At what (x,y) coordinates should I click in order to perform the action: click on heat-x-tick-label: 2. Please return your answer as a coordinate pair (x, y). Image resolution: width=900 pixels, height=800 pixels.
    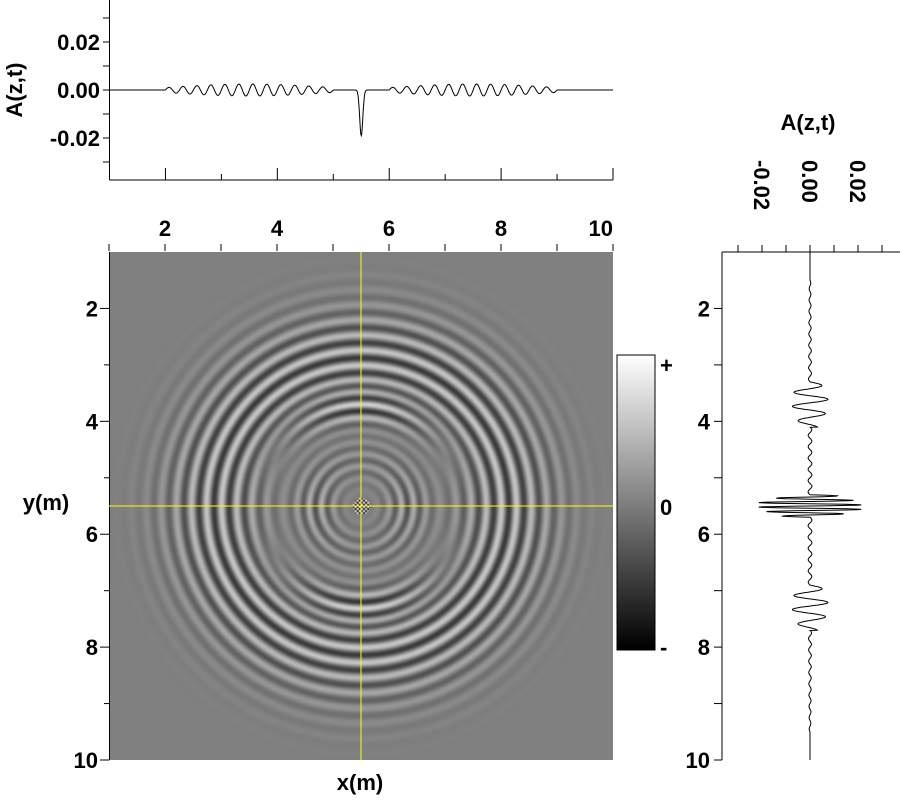
    Looking at the image, I should click on (165, 228).